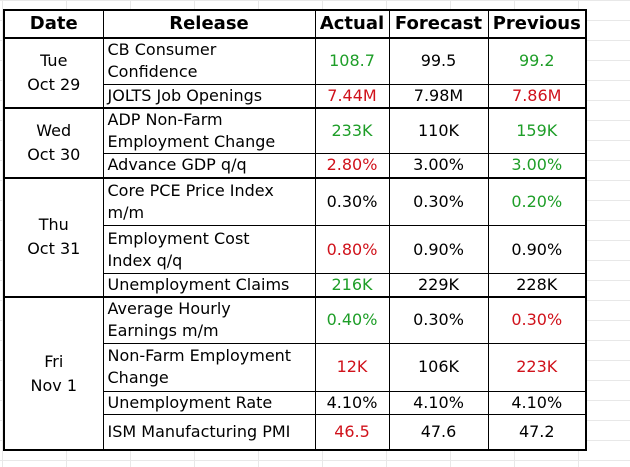 The width and height of the screenshot is (630, 467). Describe the element at coordinates (537, 130) in the screenshot. I see `previous-cell: 159K` at that location.